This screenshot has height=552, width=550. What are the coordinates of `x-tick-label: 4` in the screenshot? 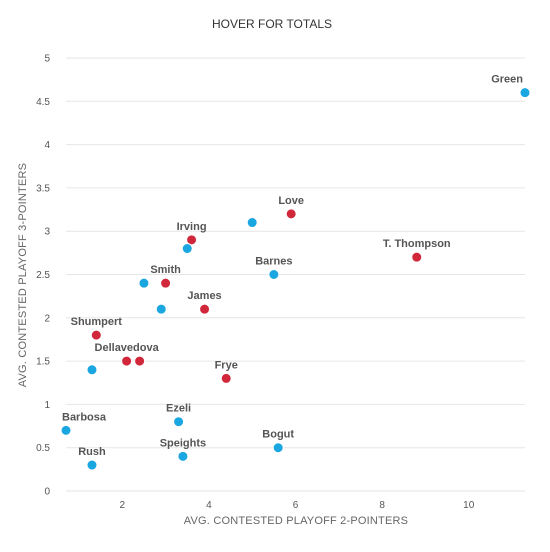 It's located at (209, 505).